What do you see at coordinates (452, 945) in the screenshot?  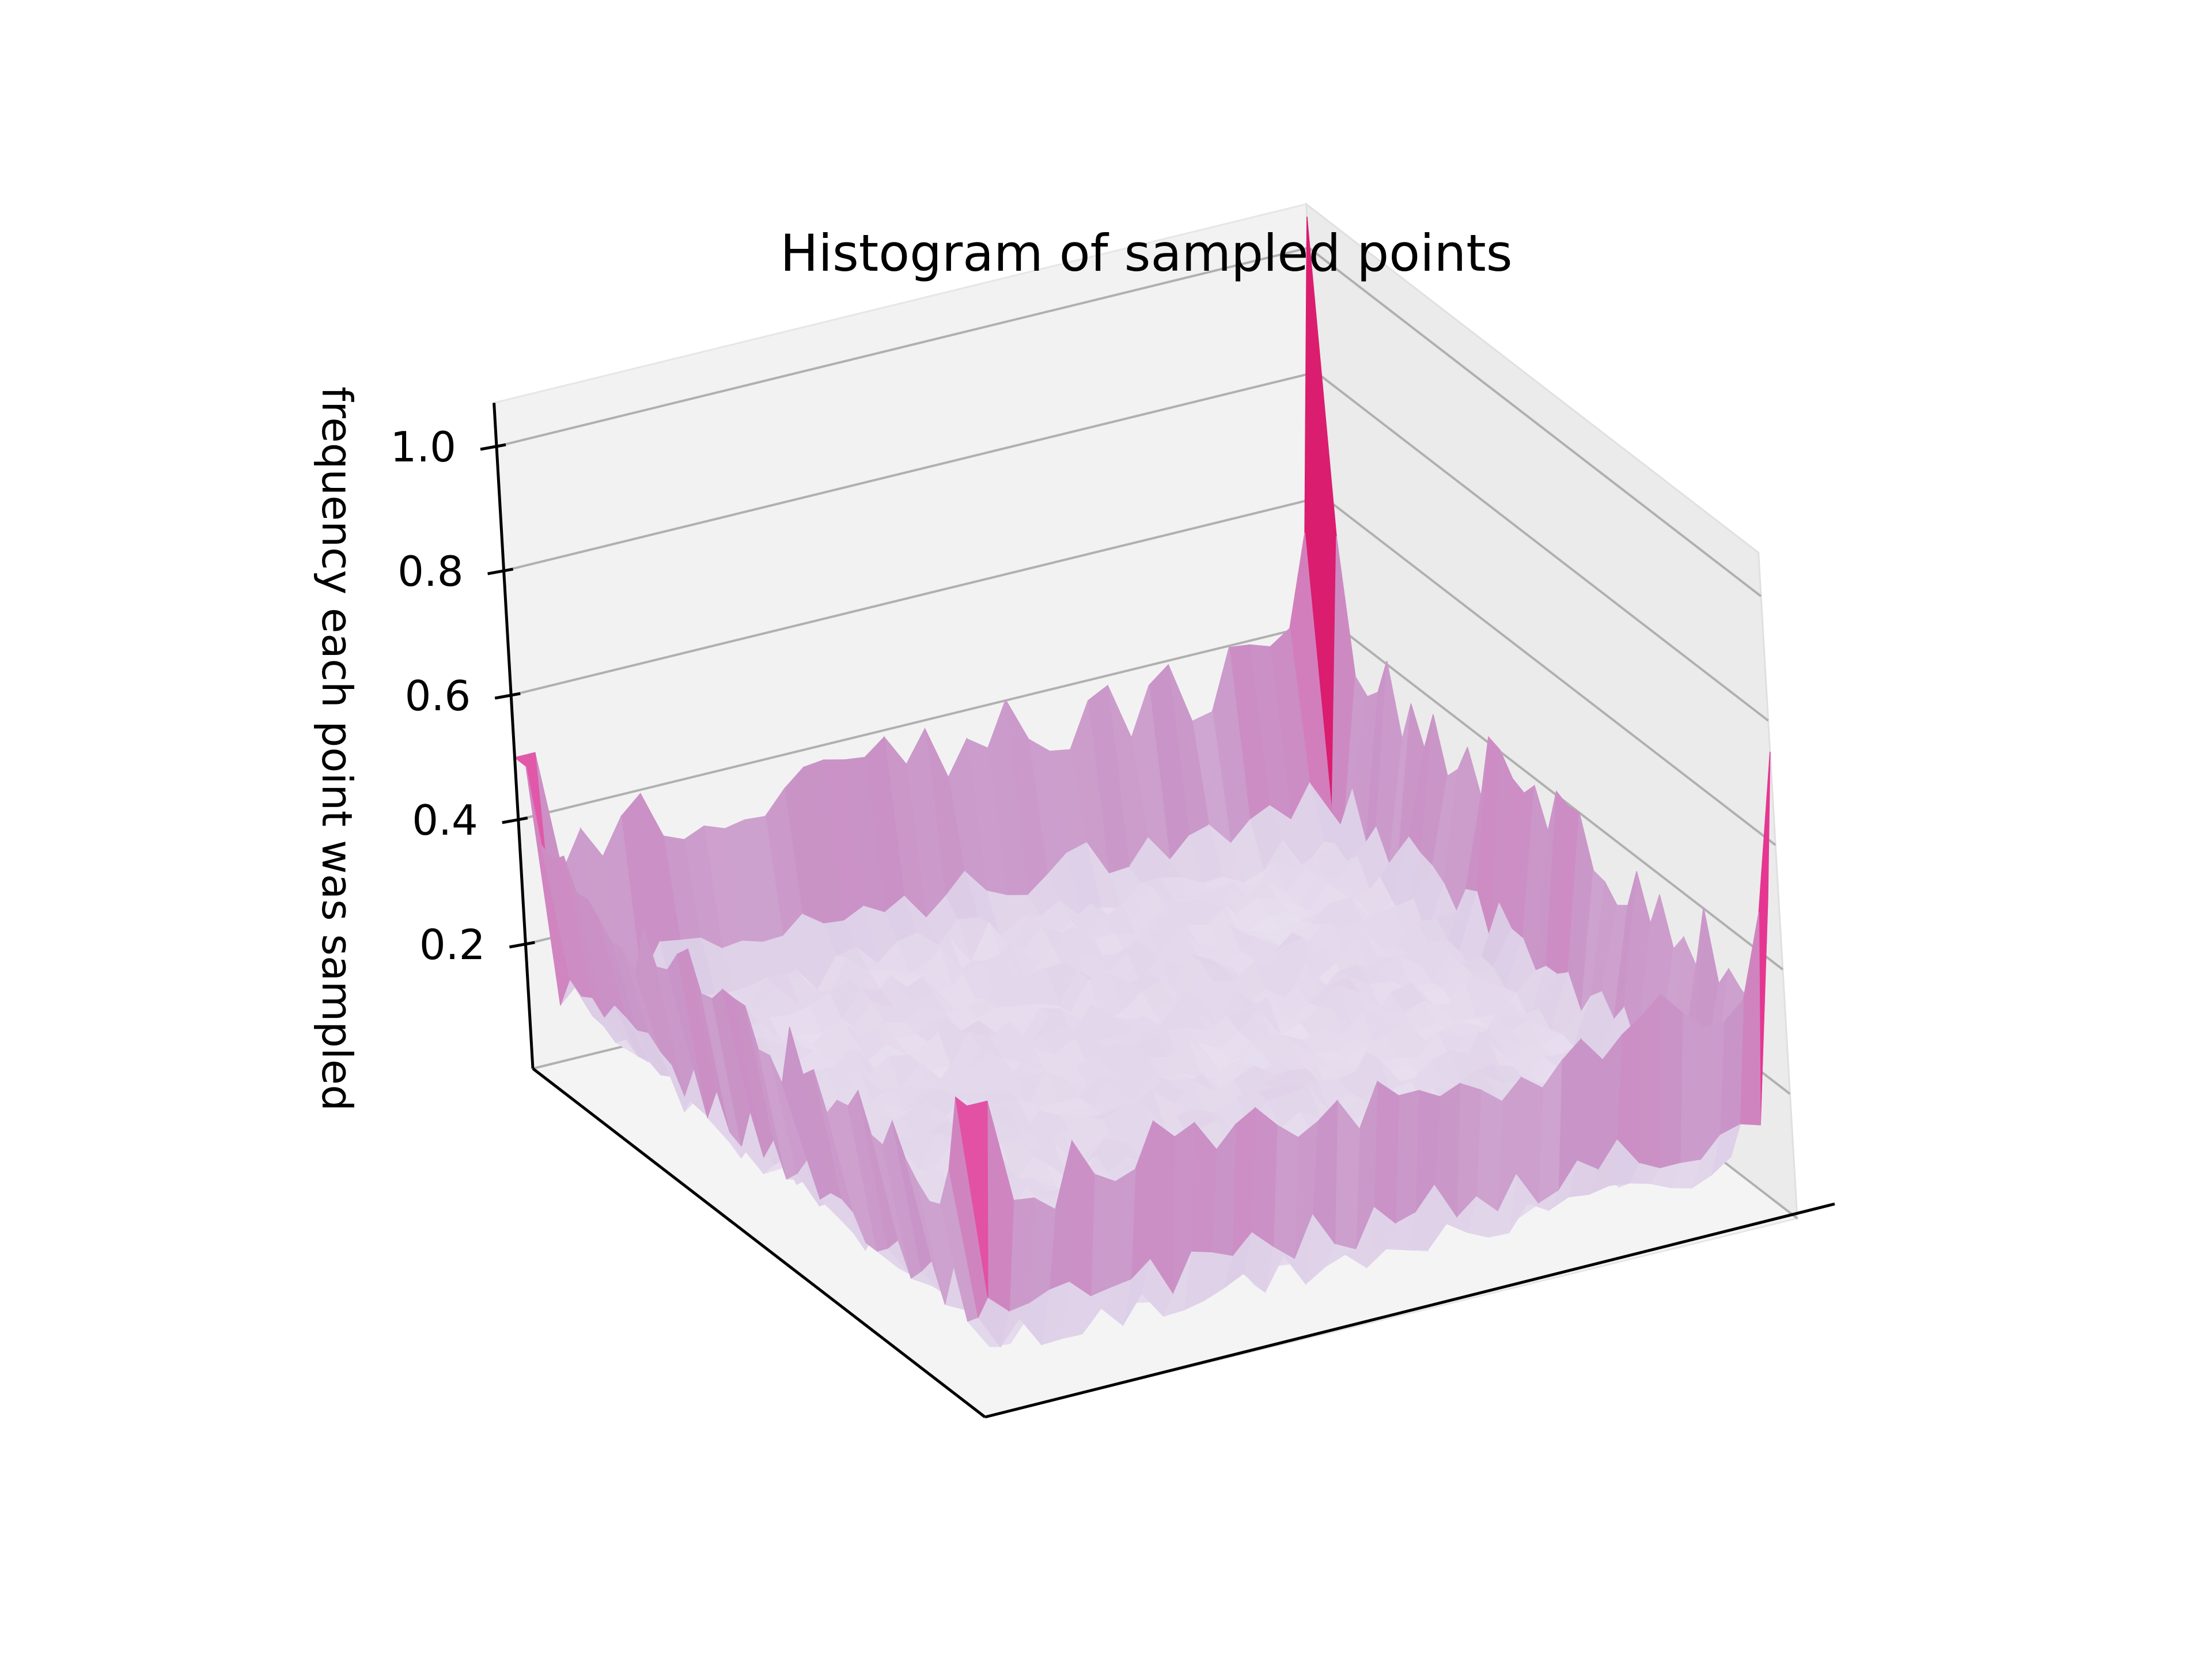 I see `z-tick-label-0: 0.2` at bounding box center [452, 945].